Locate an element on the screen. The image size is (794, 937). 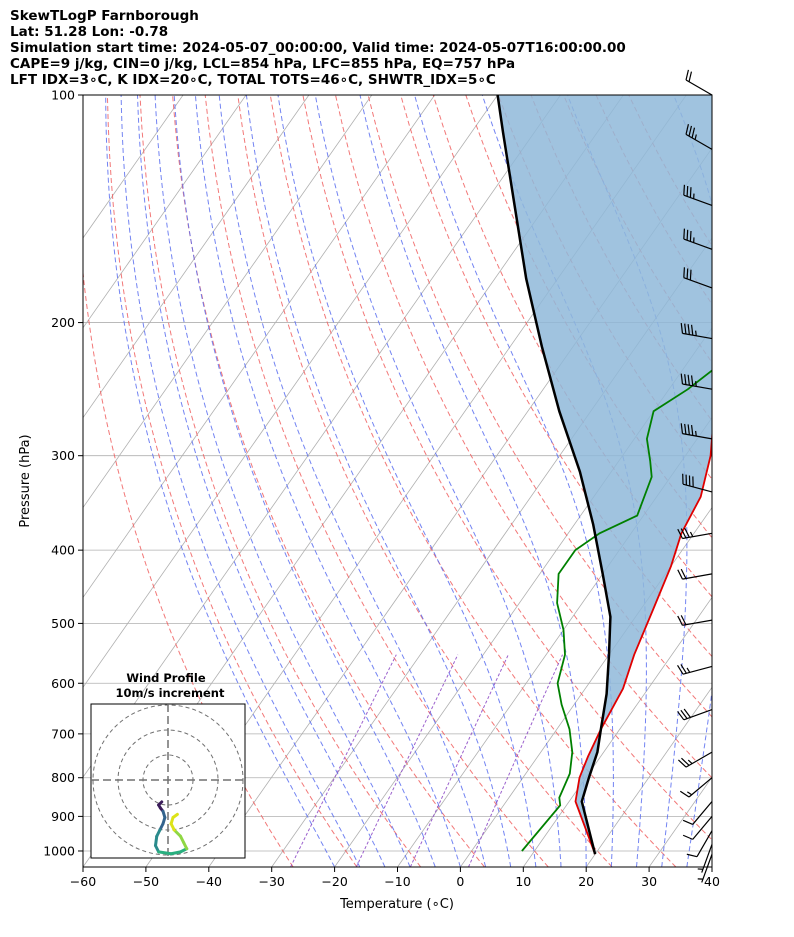
y-tick-label: 700 is located at coordinates (63, 733).